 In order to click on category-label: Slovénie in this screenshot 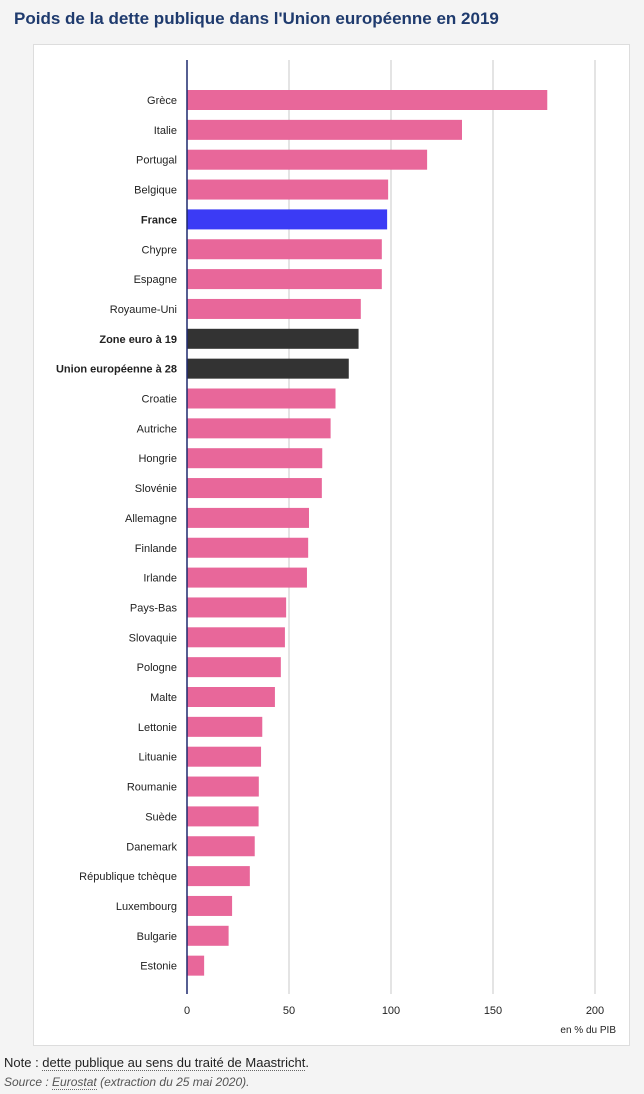, I will do `click(156, 489)`.